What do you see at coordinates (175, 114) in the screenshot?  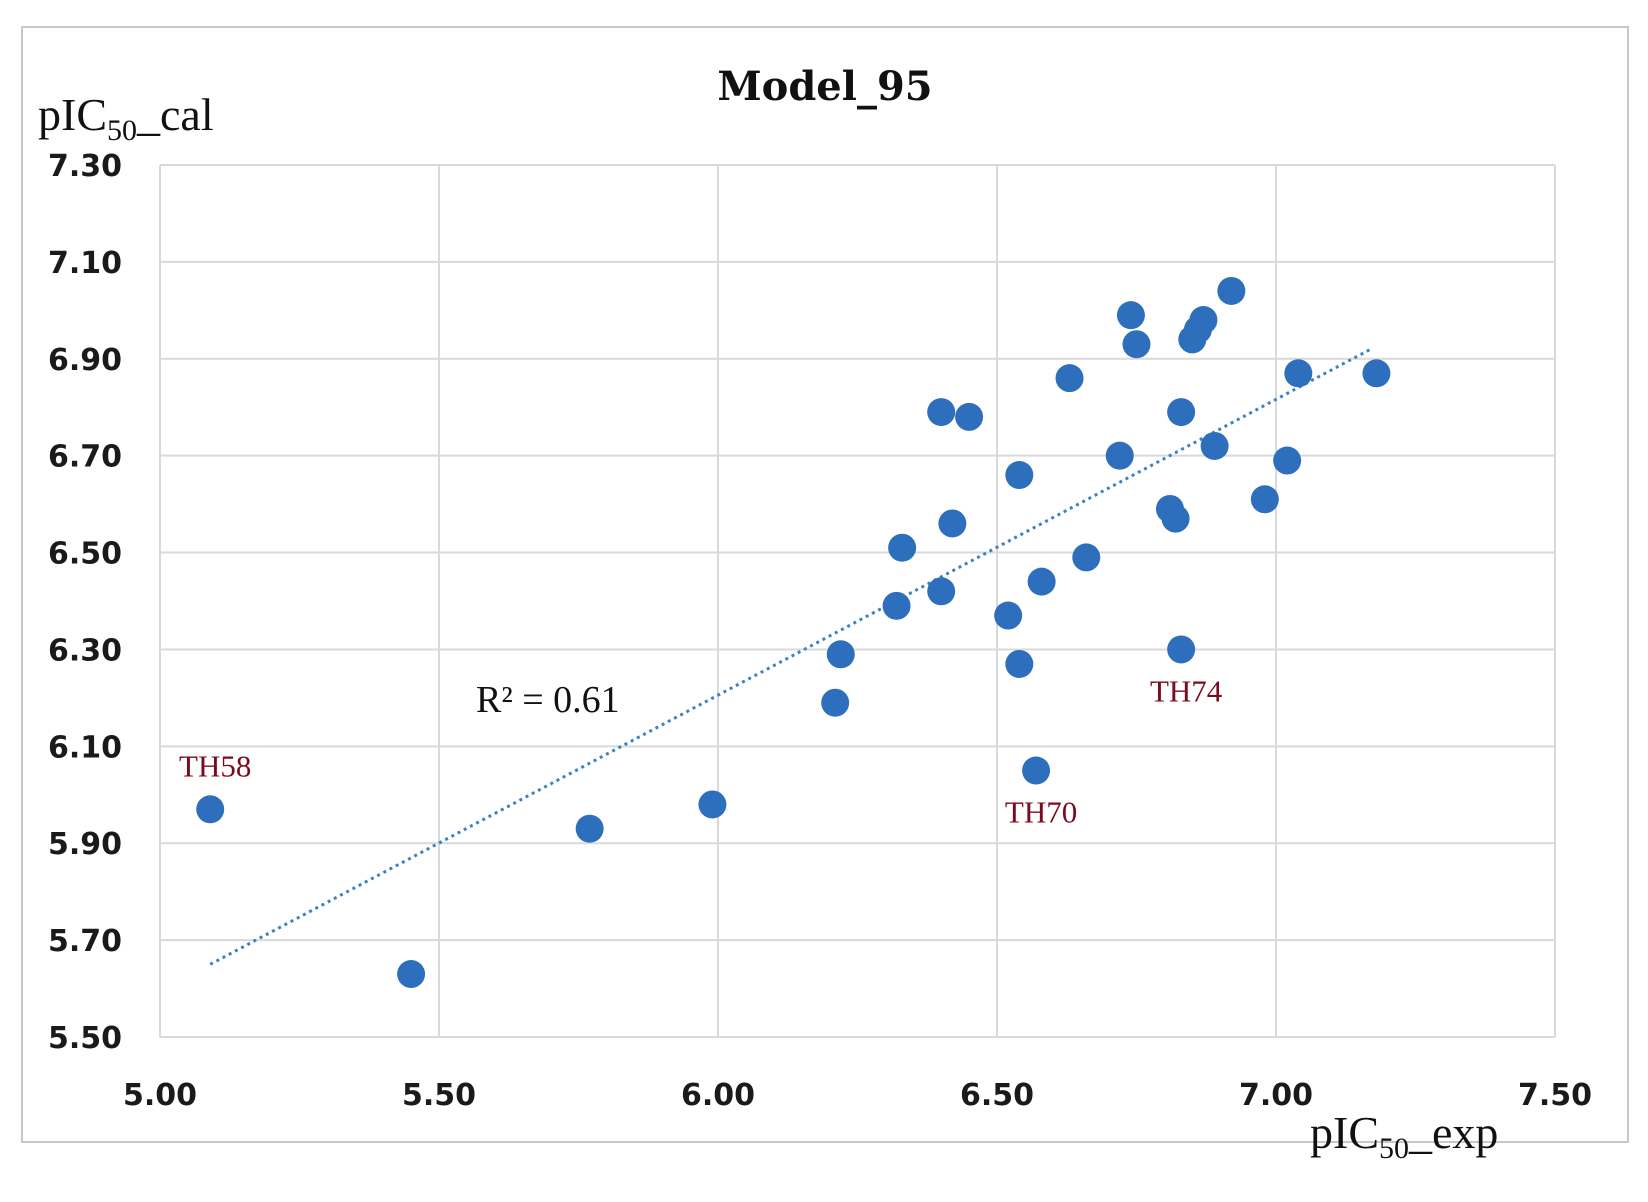 I see `y-axis-label-suffix: _cal` at bounding box center [175, 114].